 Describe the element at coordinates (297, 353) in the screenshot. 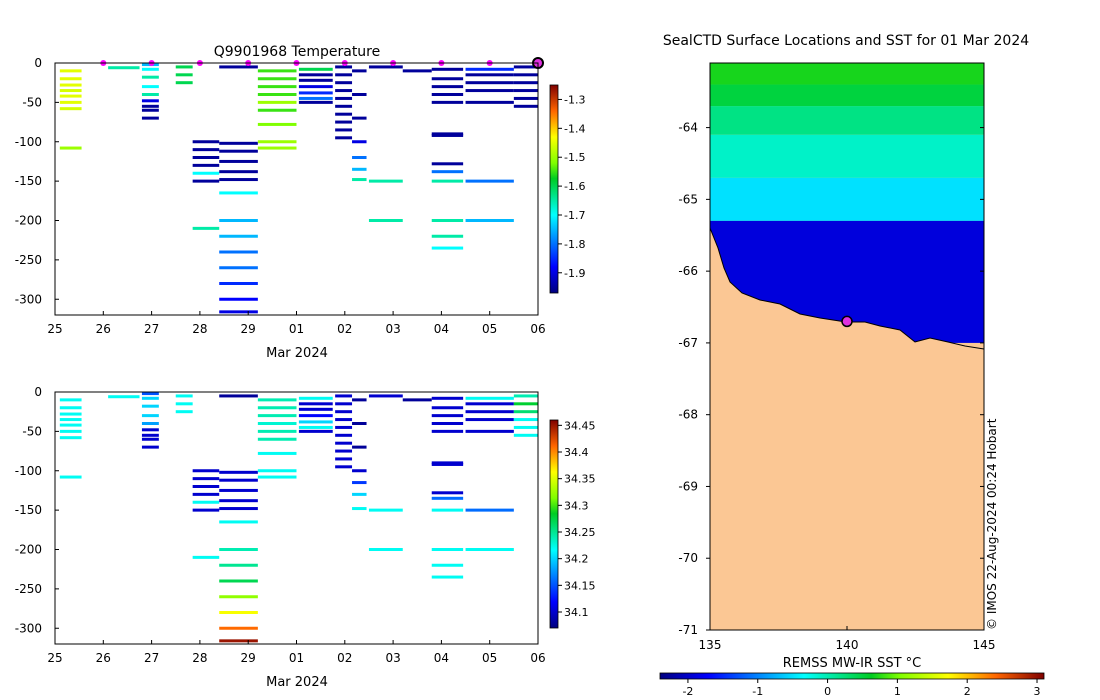

I see `temperature-xlabel: Mar 2024` at that location.